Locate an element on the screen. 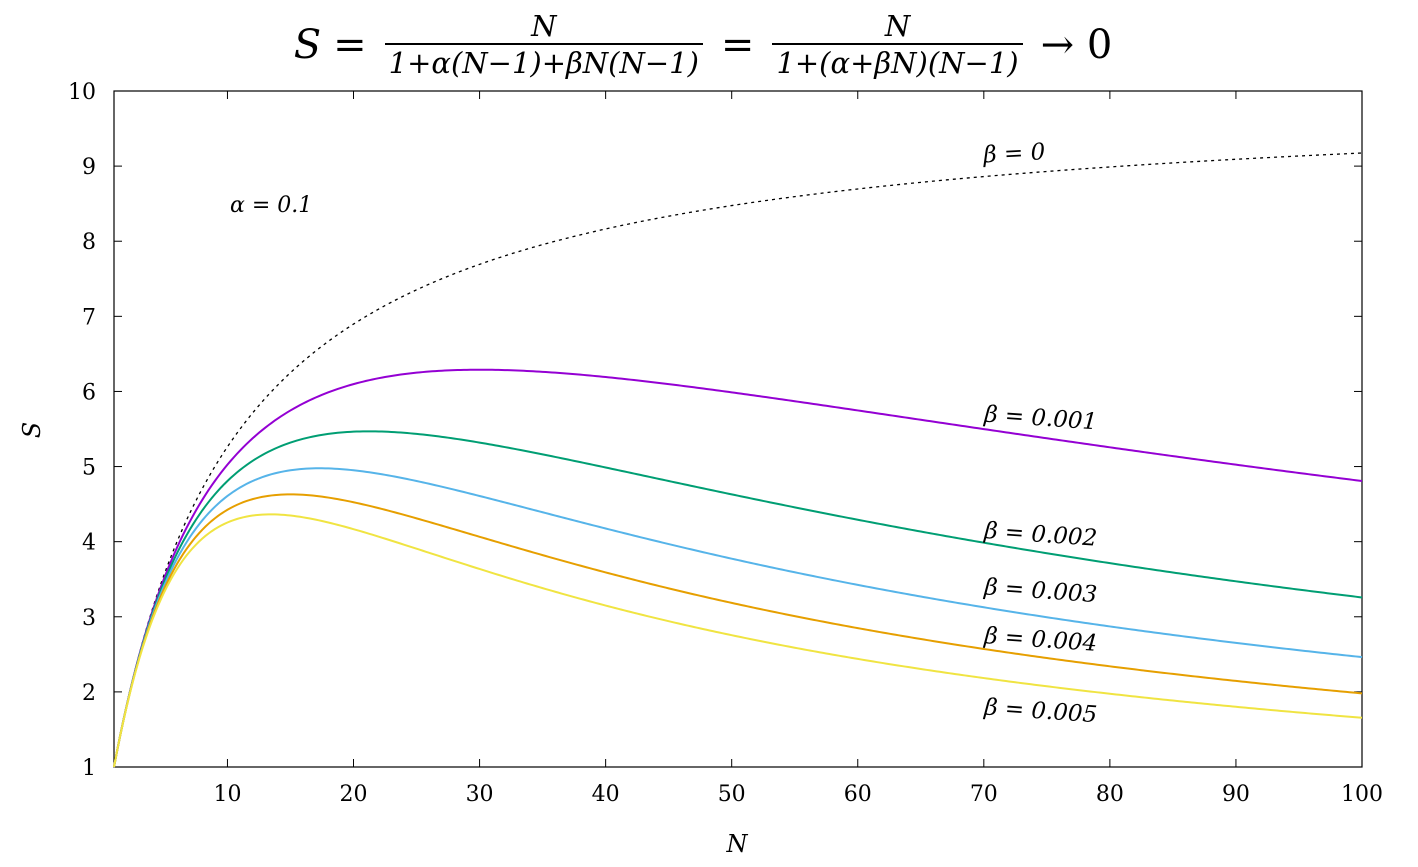 Image resolution: width=1418 pixels, height=867 pixels. y-tick-label: 10 is located at coordinates (82, 92).